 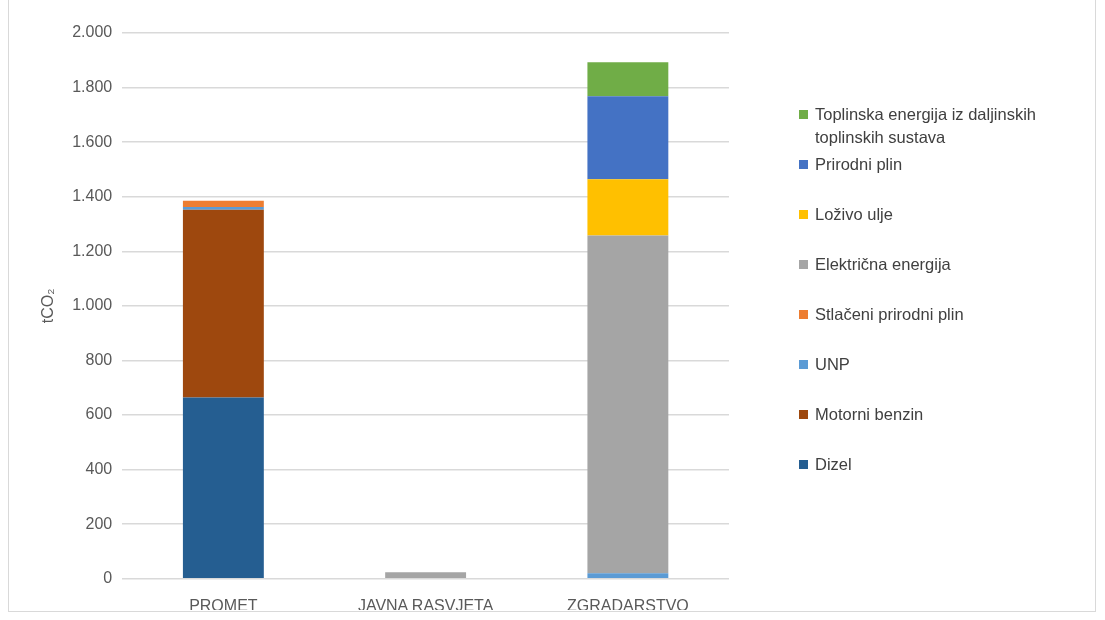 What do you see at coordinates (92, 32) in the screenshot?
I see `y-tick-label: 2.000` at bounding box center [92, 32].